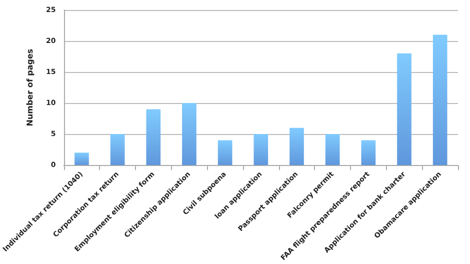 This screenshot has width=470, height=264. What do you see at coordinates (29, 87) in the screenshot?
I see `y-axis-title: Number of pages` at bounding box center [29, 87].